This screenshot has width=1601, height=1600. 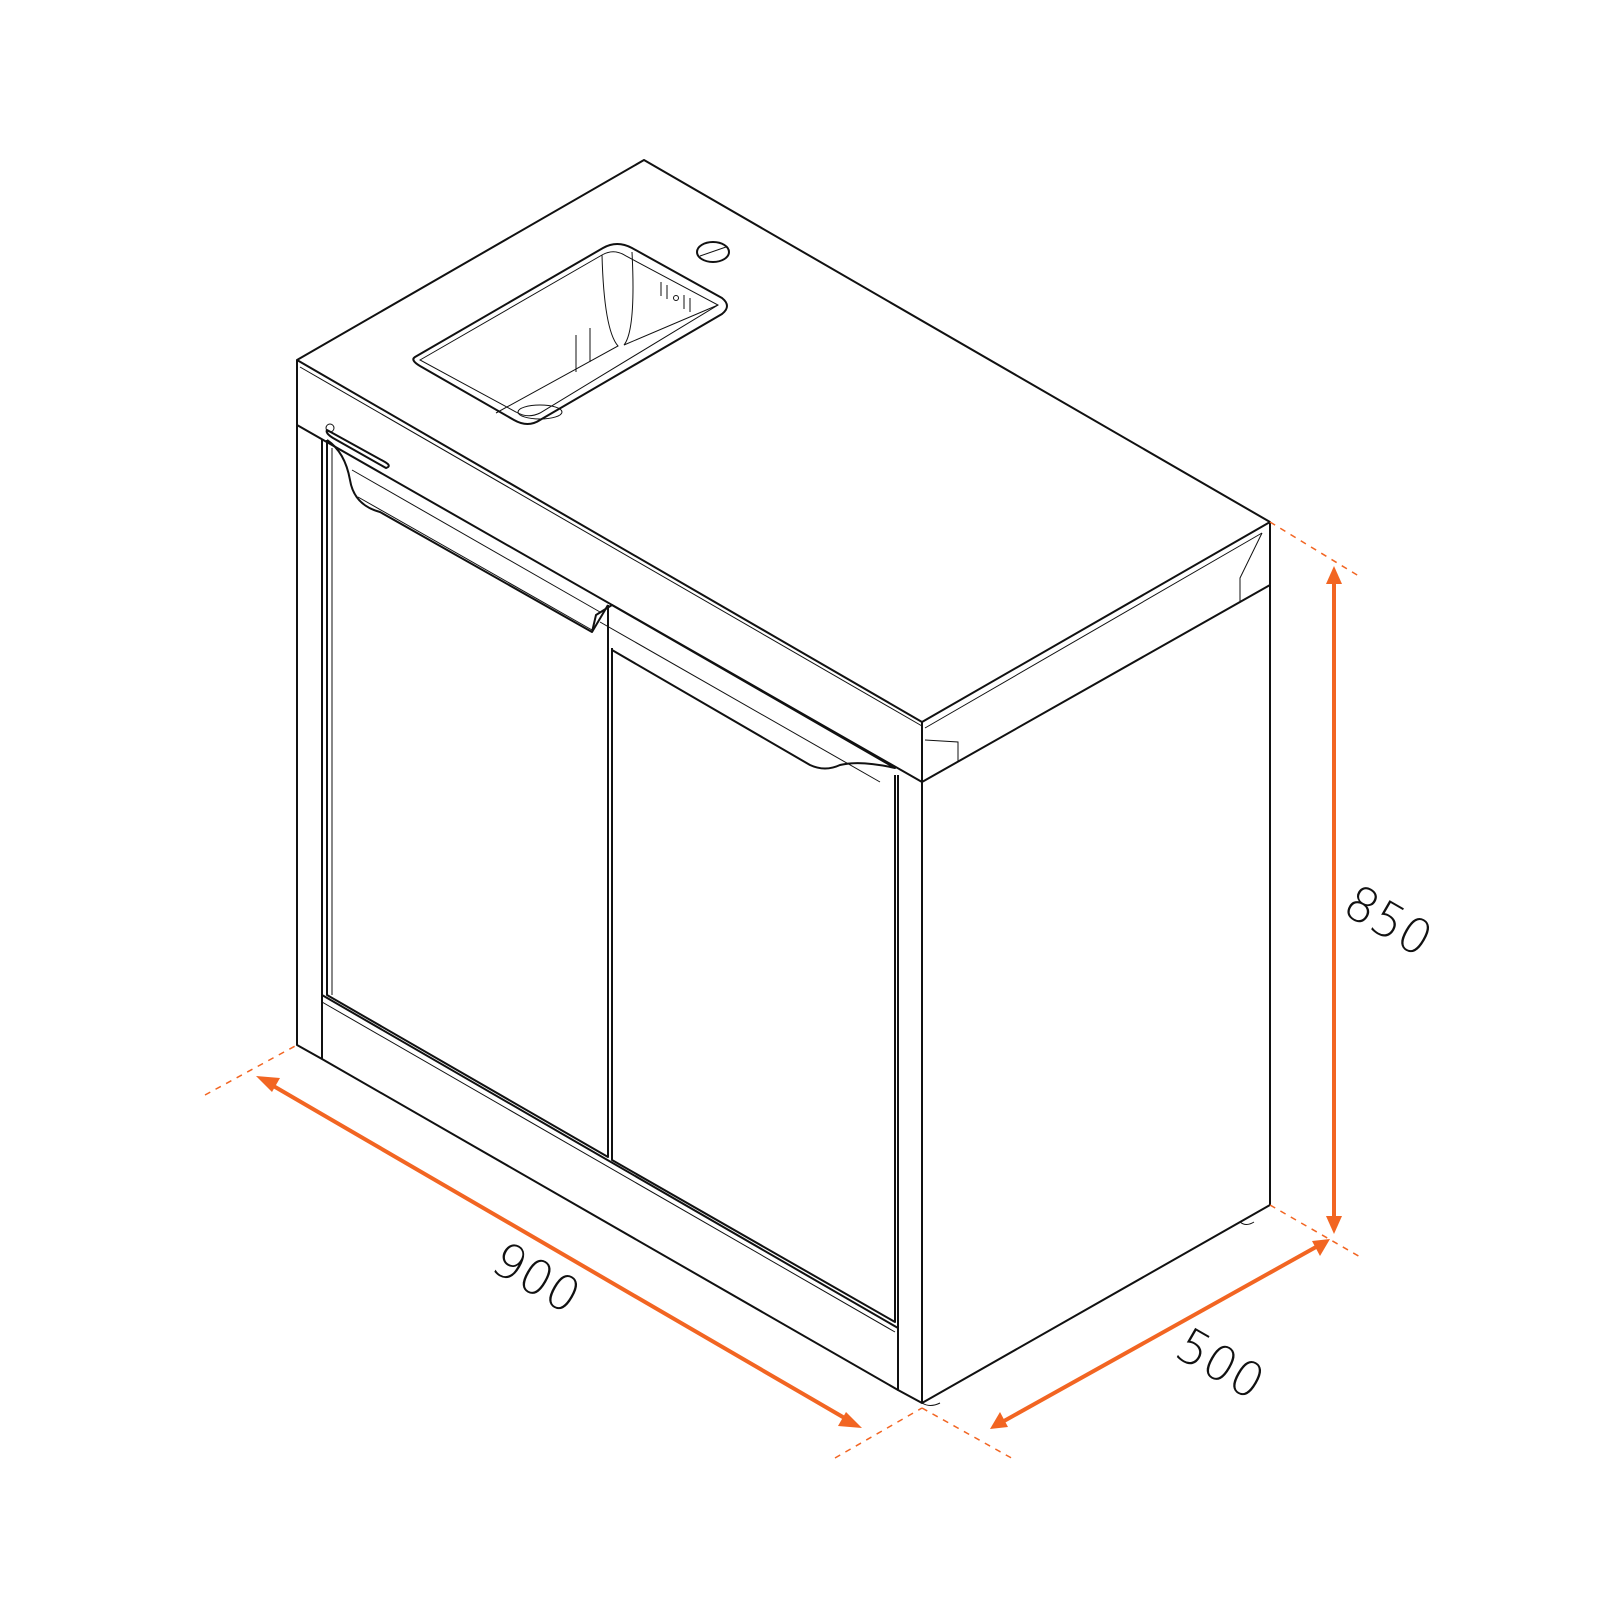 I want to click on width-label: 900, so click(x=535, y=1278).